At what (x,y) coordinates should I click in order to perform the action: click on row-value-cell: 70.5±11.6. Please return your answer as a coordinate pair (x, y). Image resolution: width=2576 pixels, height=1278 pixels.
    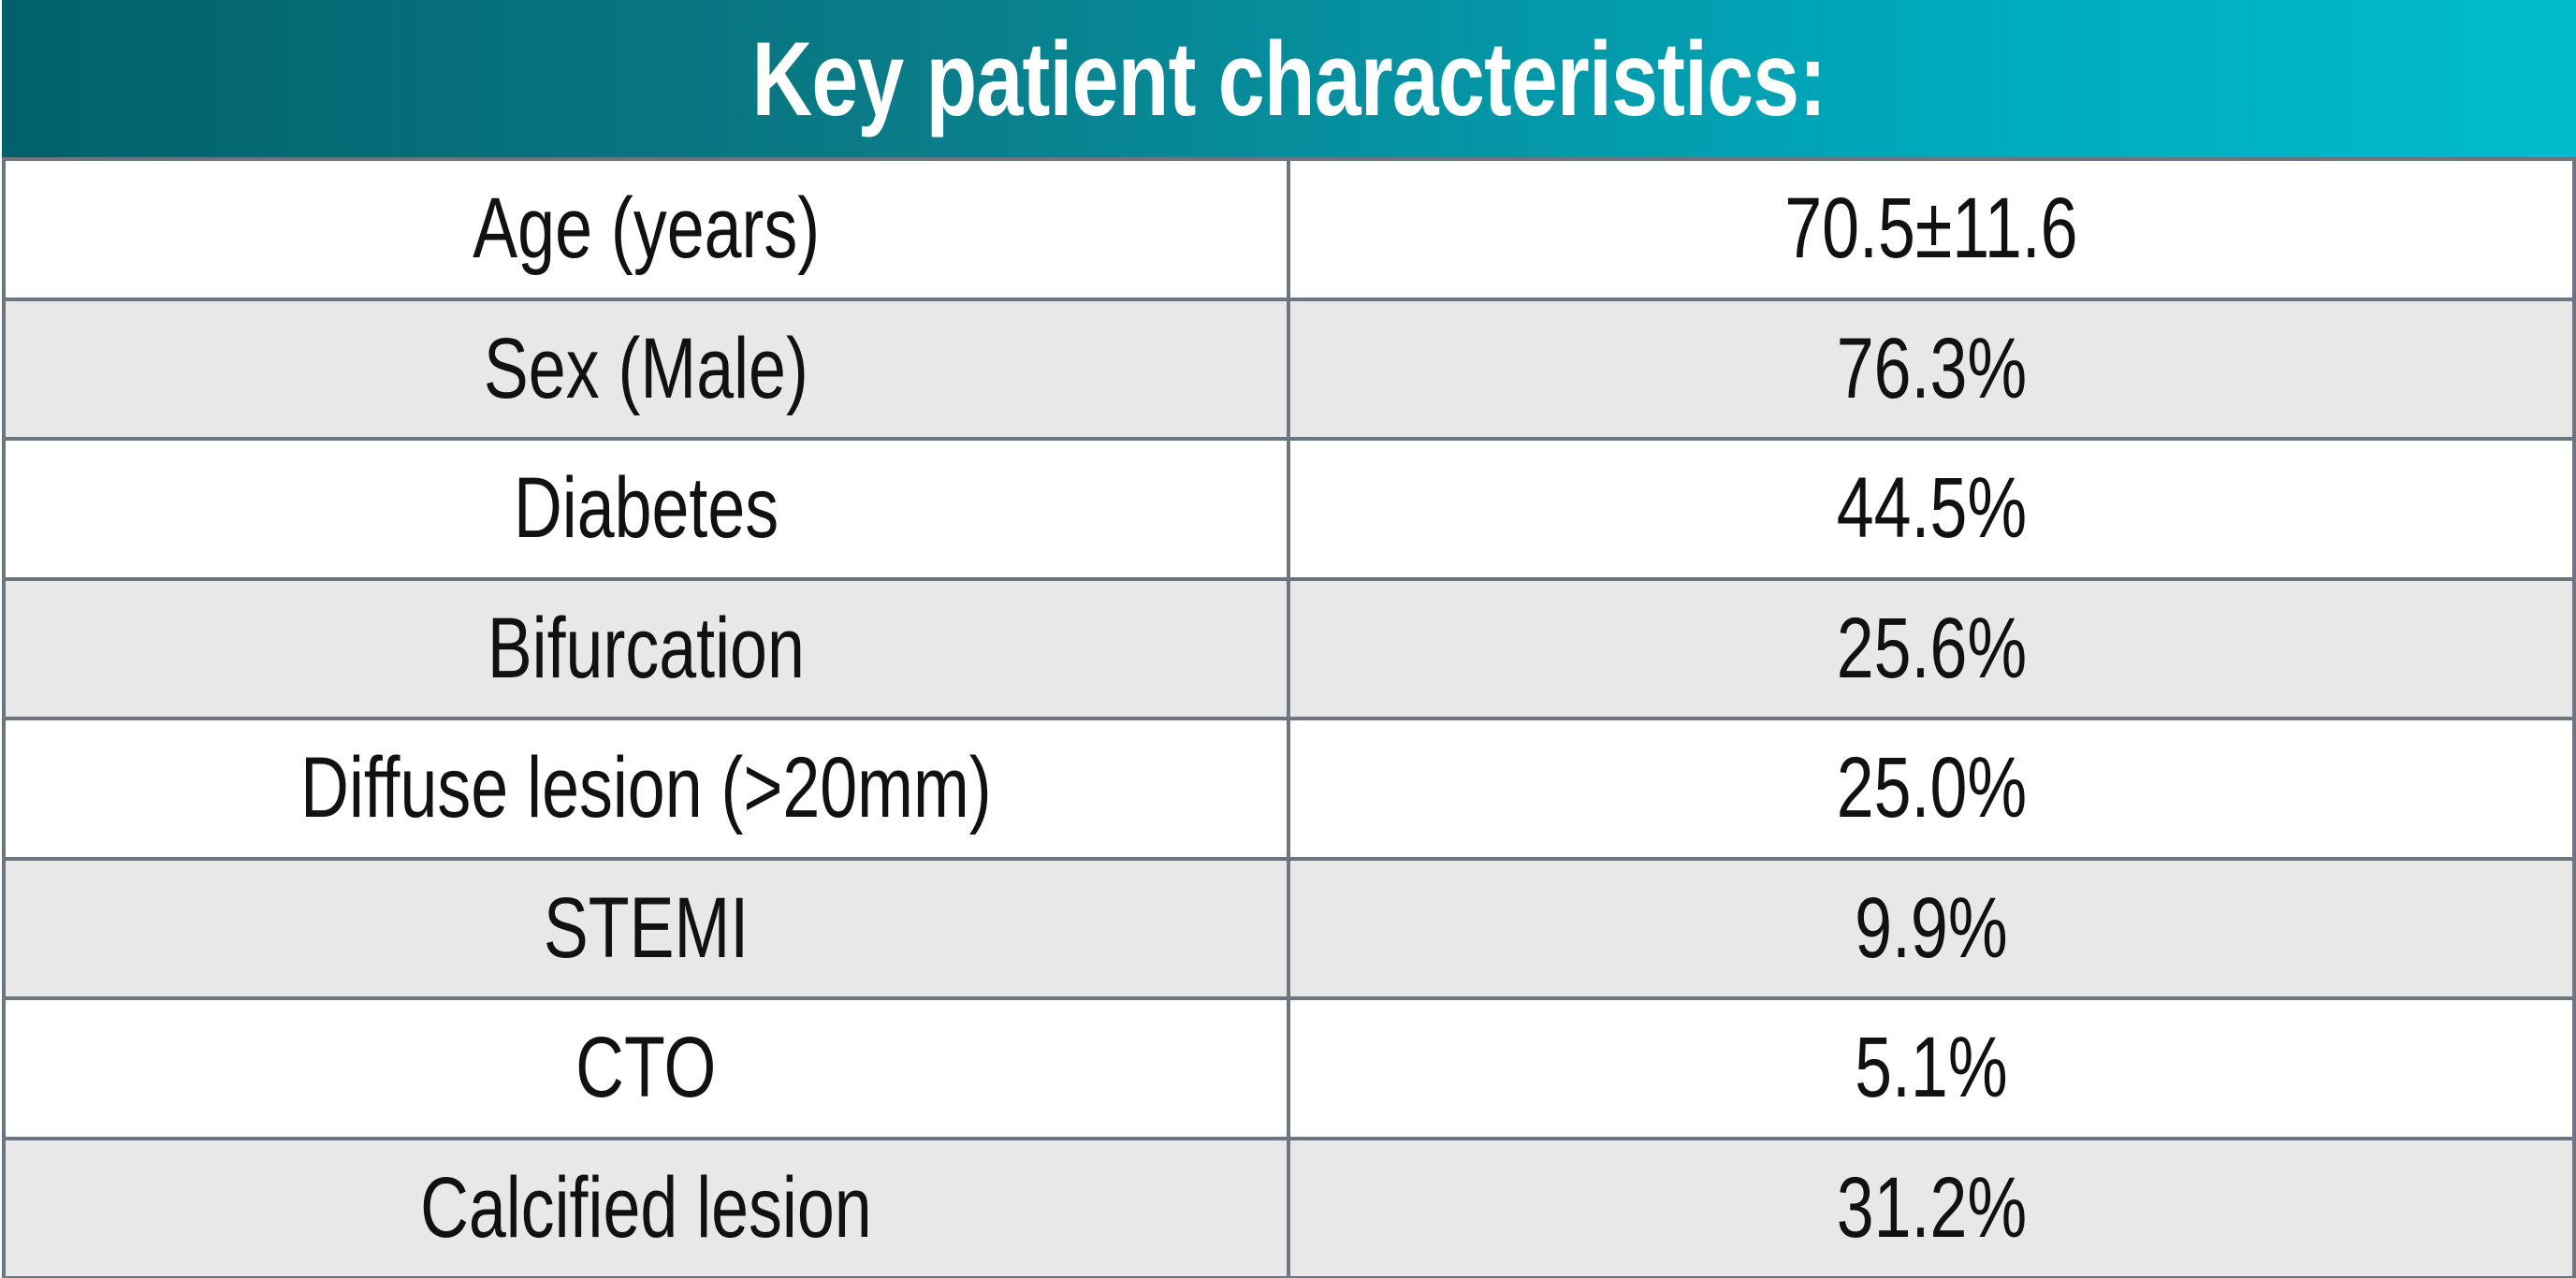
    Looking at the image, I should click on (1931, 230).